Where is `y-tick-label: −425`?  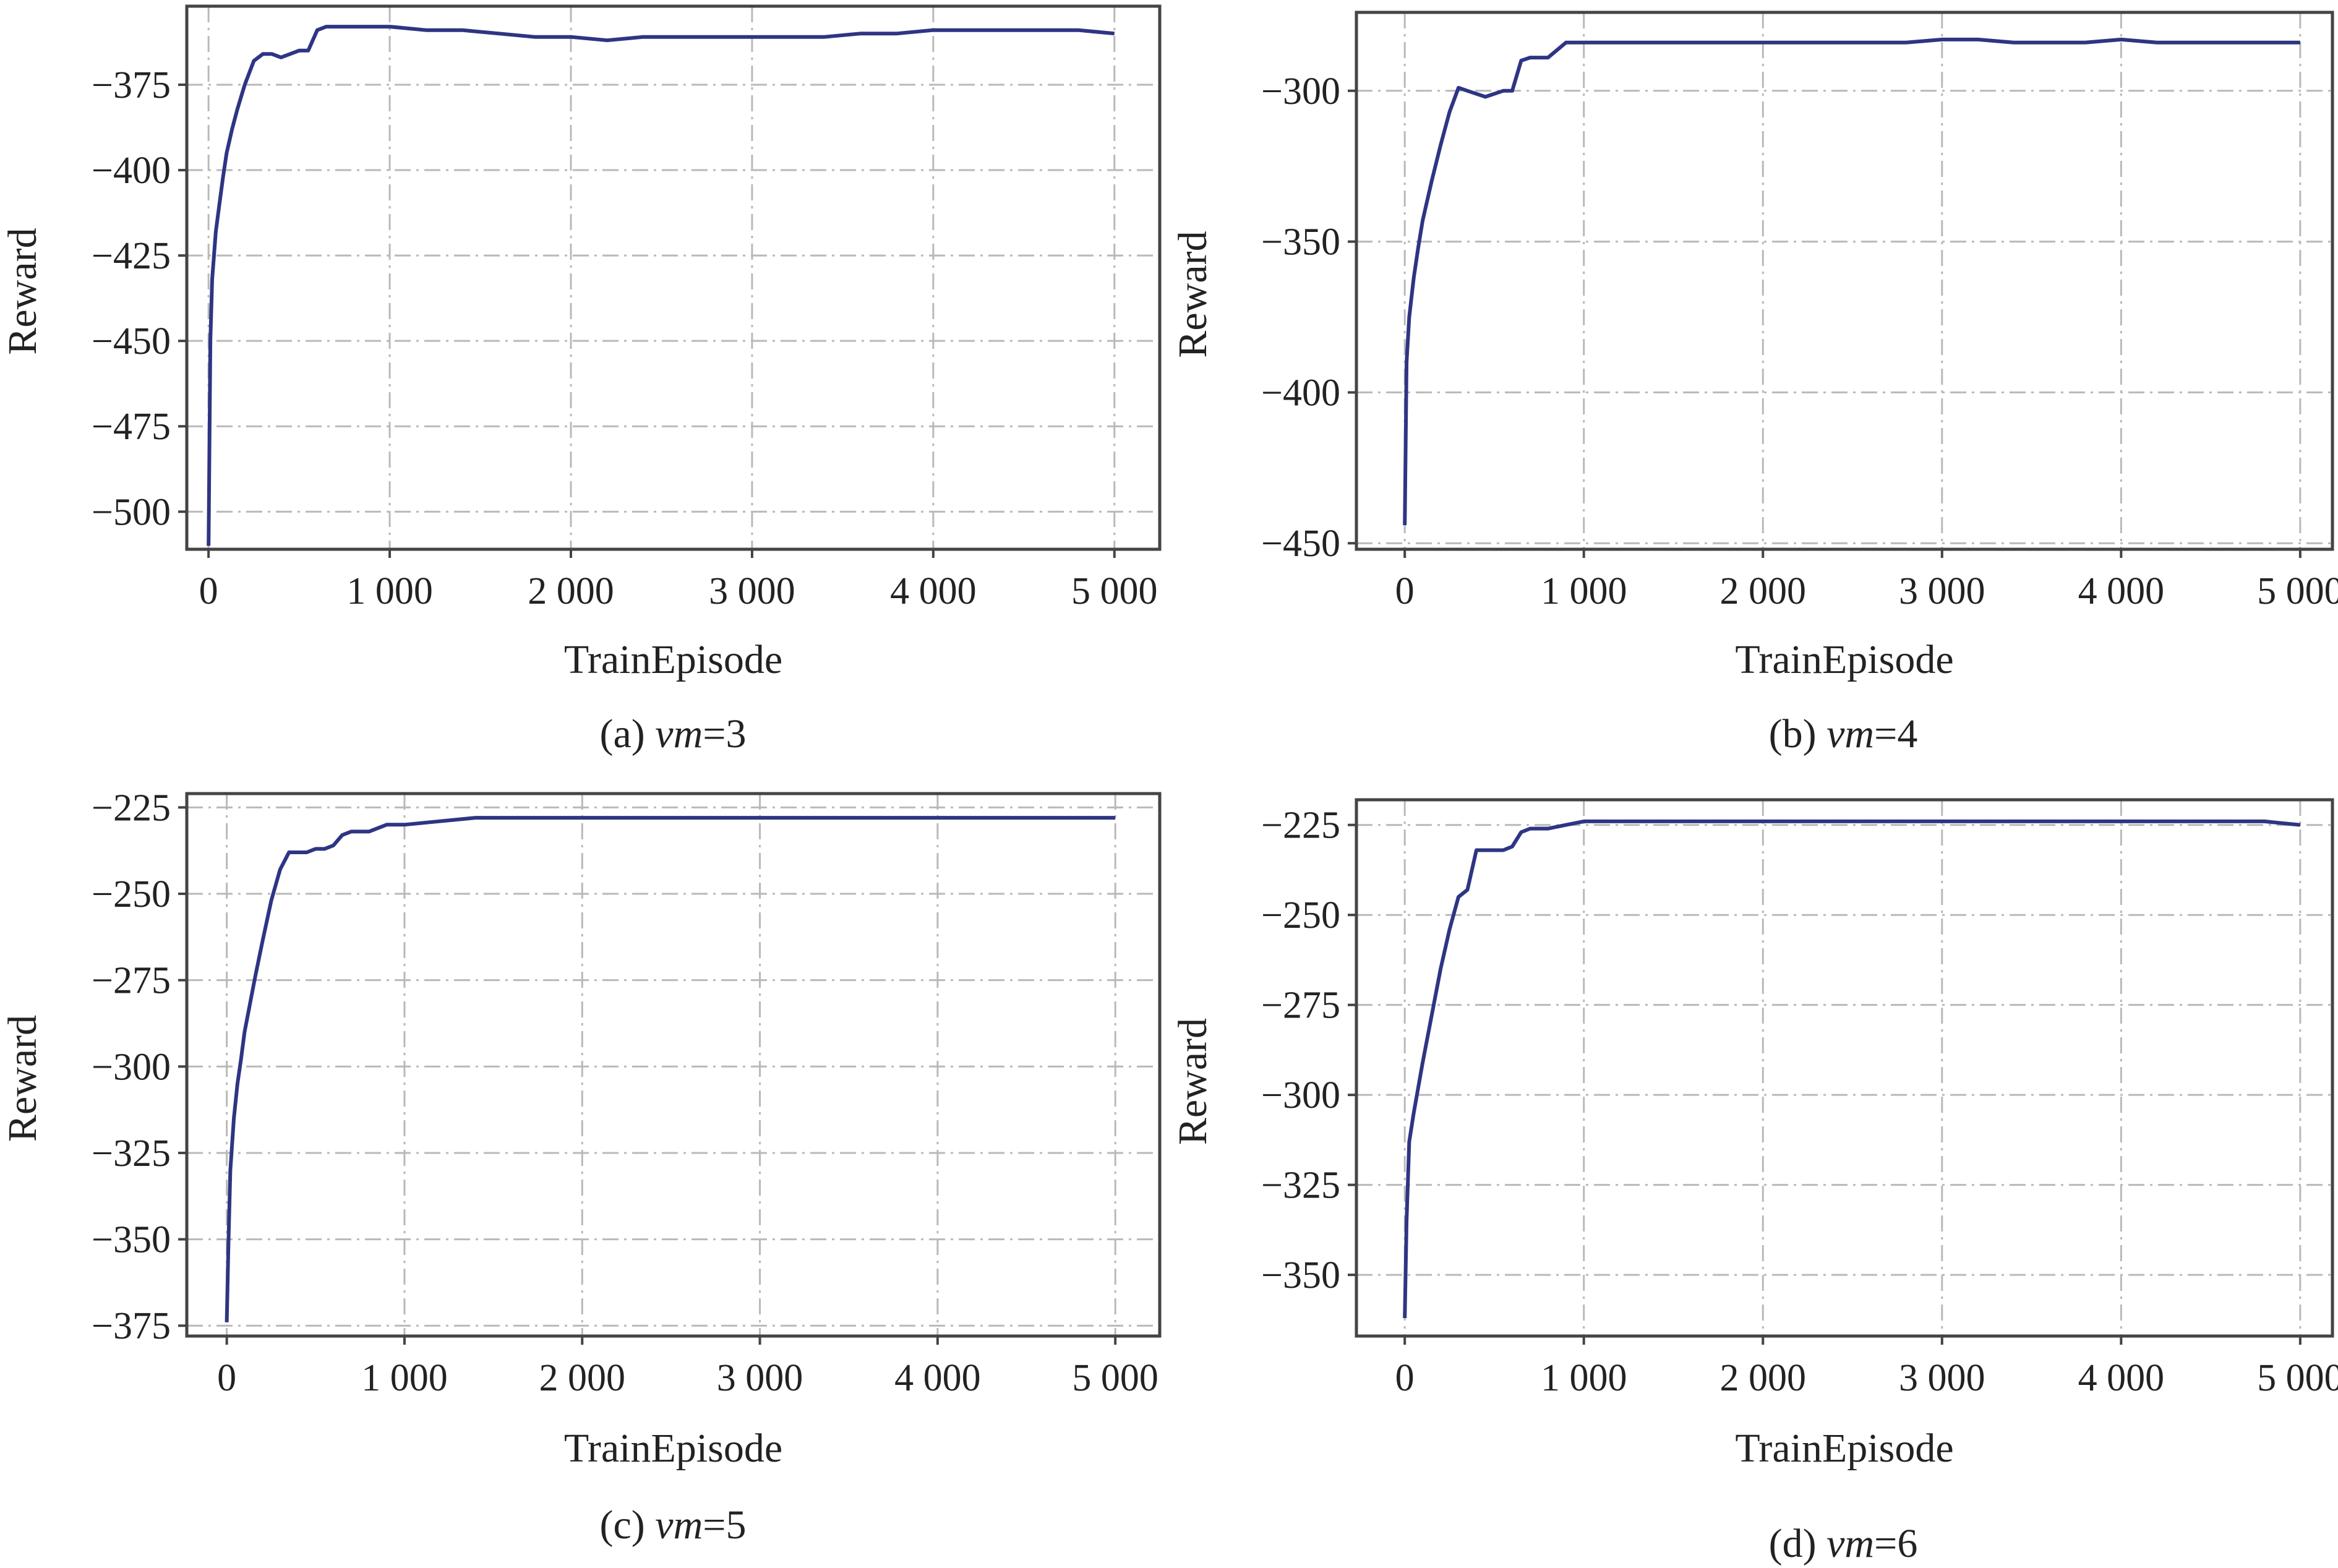 y-tick-label: −425 is located at coordinates (131, 256).